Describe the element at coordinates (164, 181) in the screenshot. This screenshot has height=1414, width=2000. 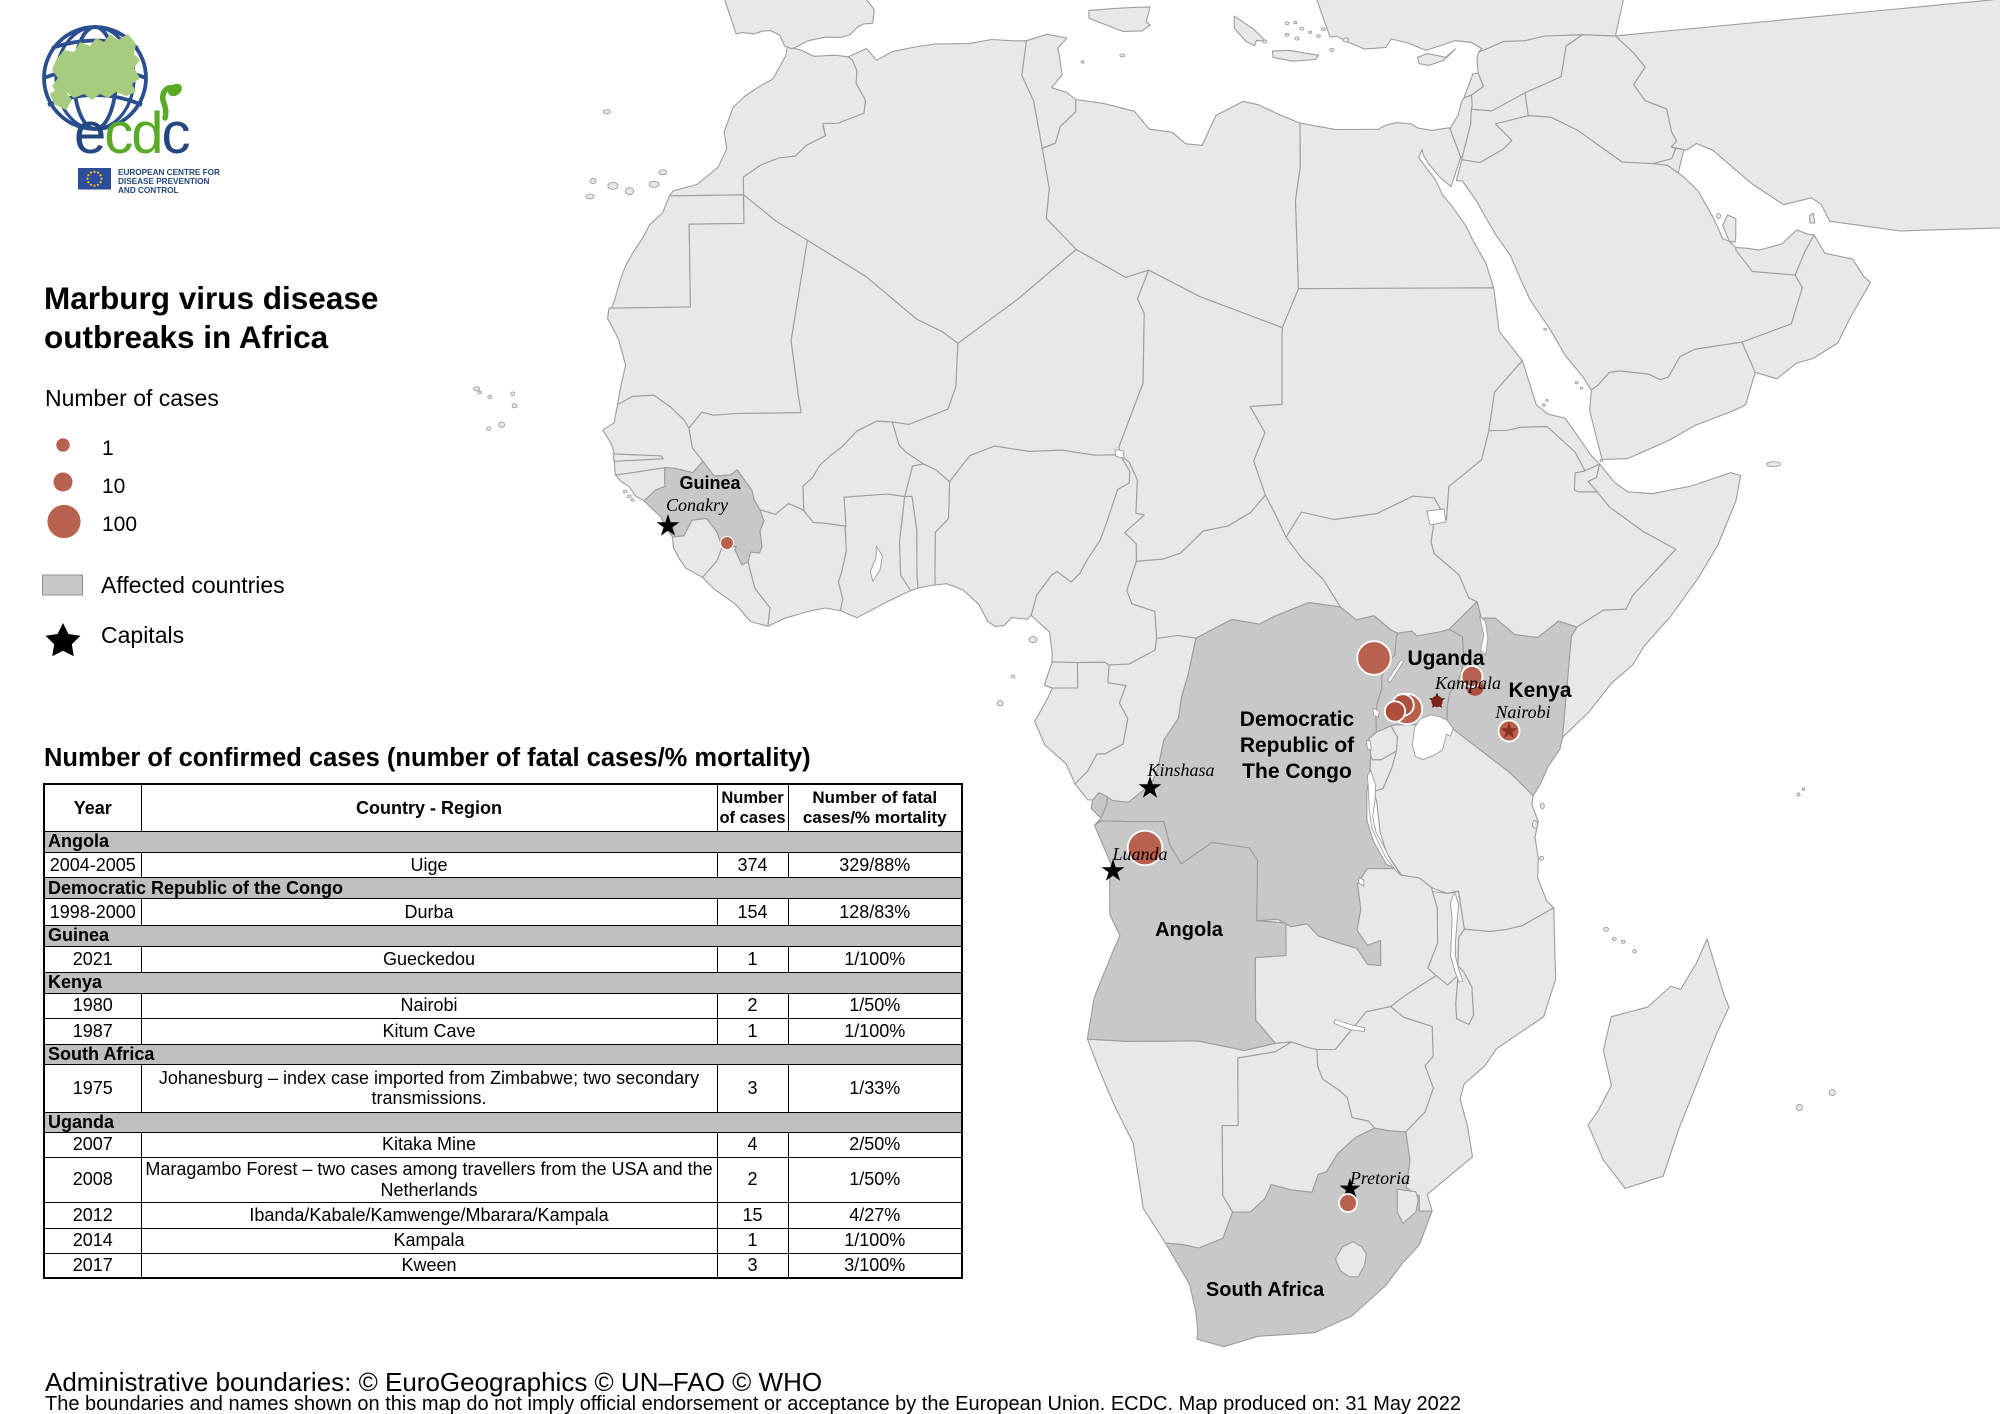
I see `svg-text: DISEASE PREVENTION` at that location.